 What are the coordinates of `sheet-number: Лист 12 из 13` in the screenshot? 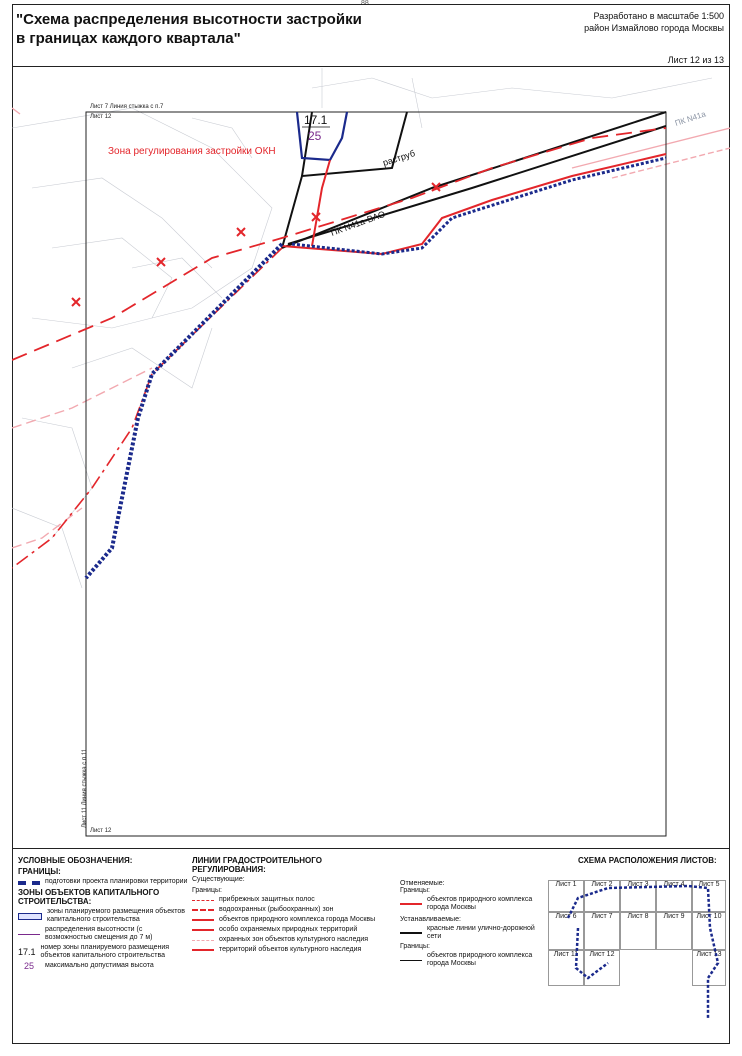 It's located at (695, 60).